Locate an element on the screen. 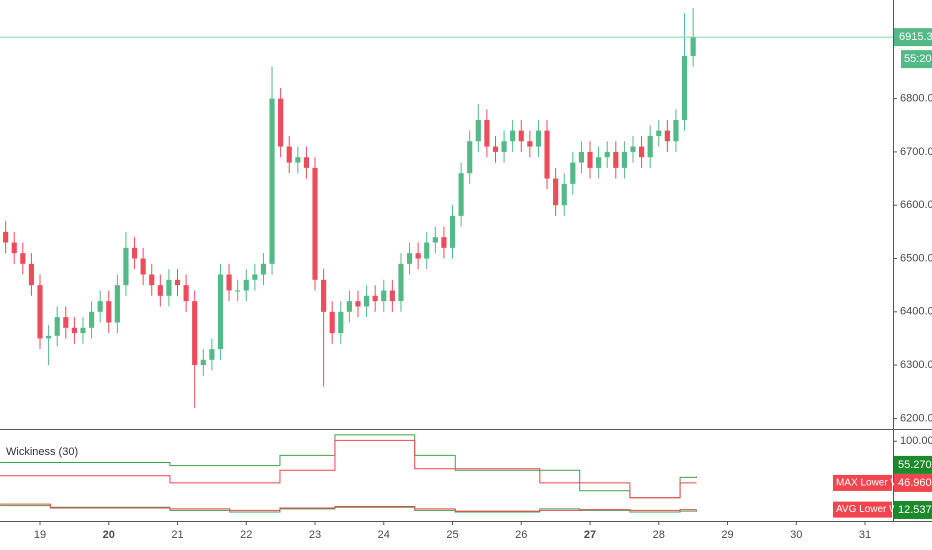 The height and width of the screenshot is (550, 932). series-name-tag is located at coordinates (862, 509).